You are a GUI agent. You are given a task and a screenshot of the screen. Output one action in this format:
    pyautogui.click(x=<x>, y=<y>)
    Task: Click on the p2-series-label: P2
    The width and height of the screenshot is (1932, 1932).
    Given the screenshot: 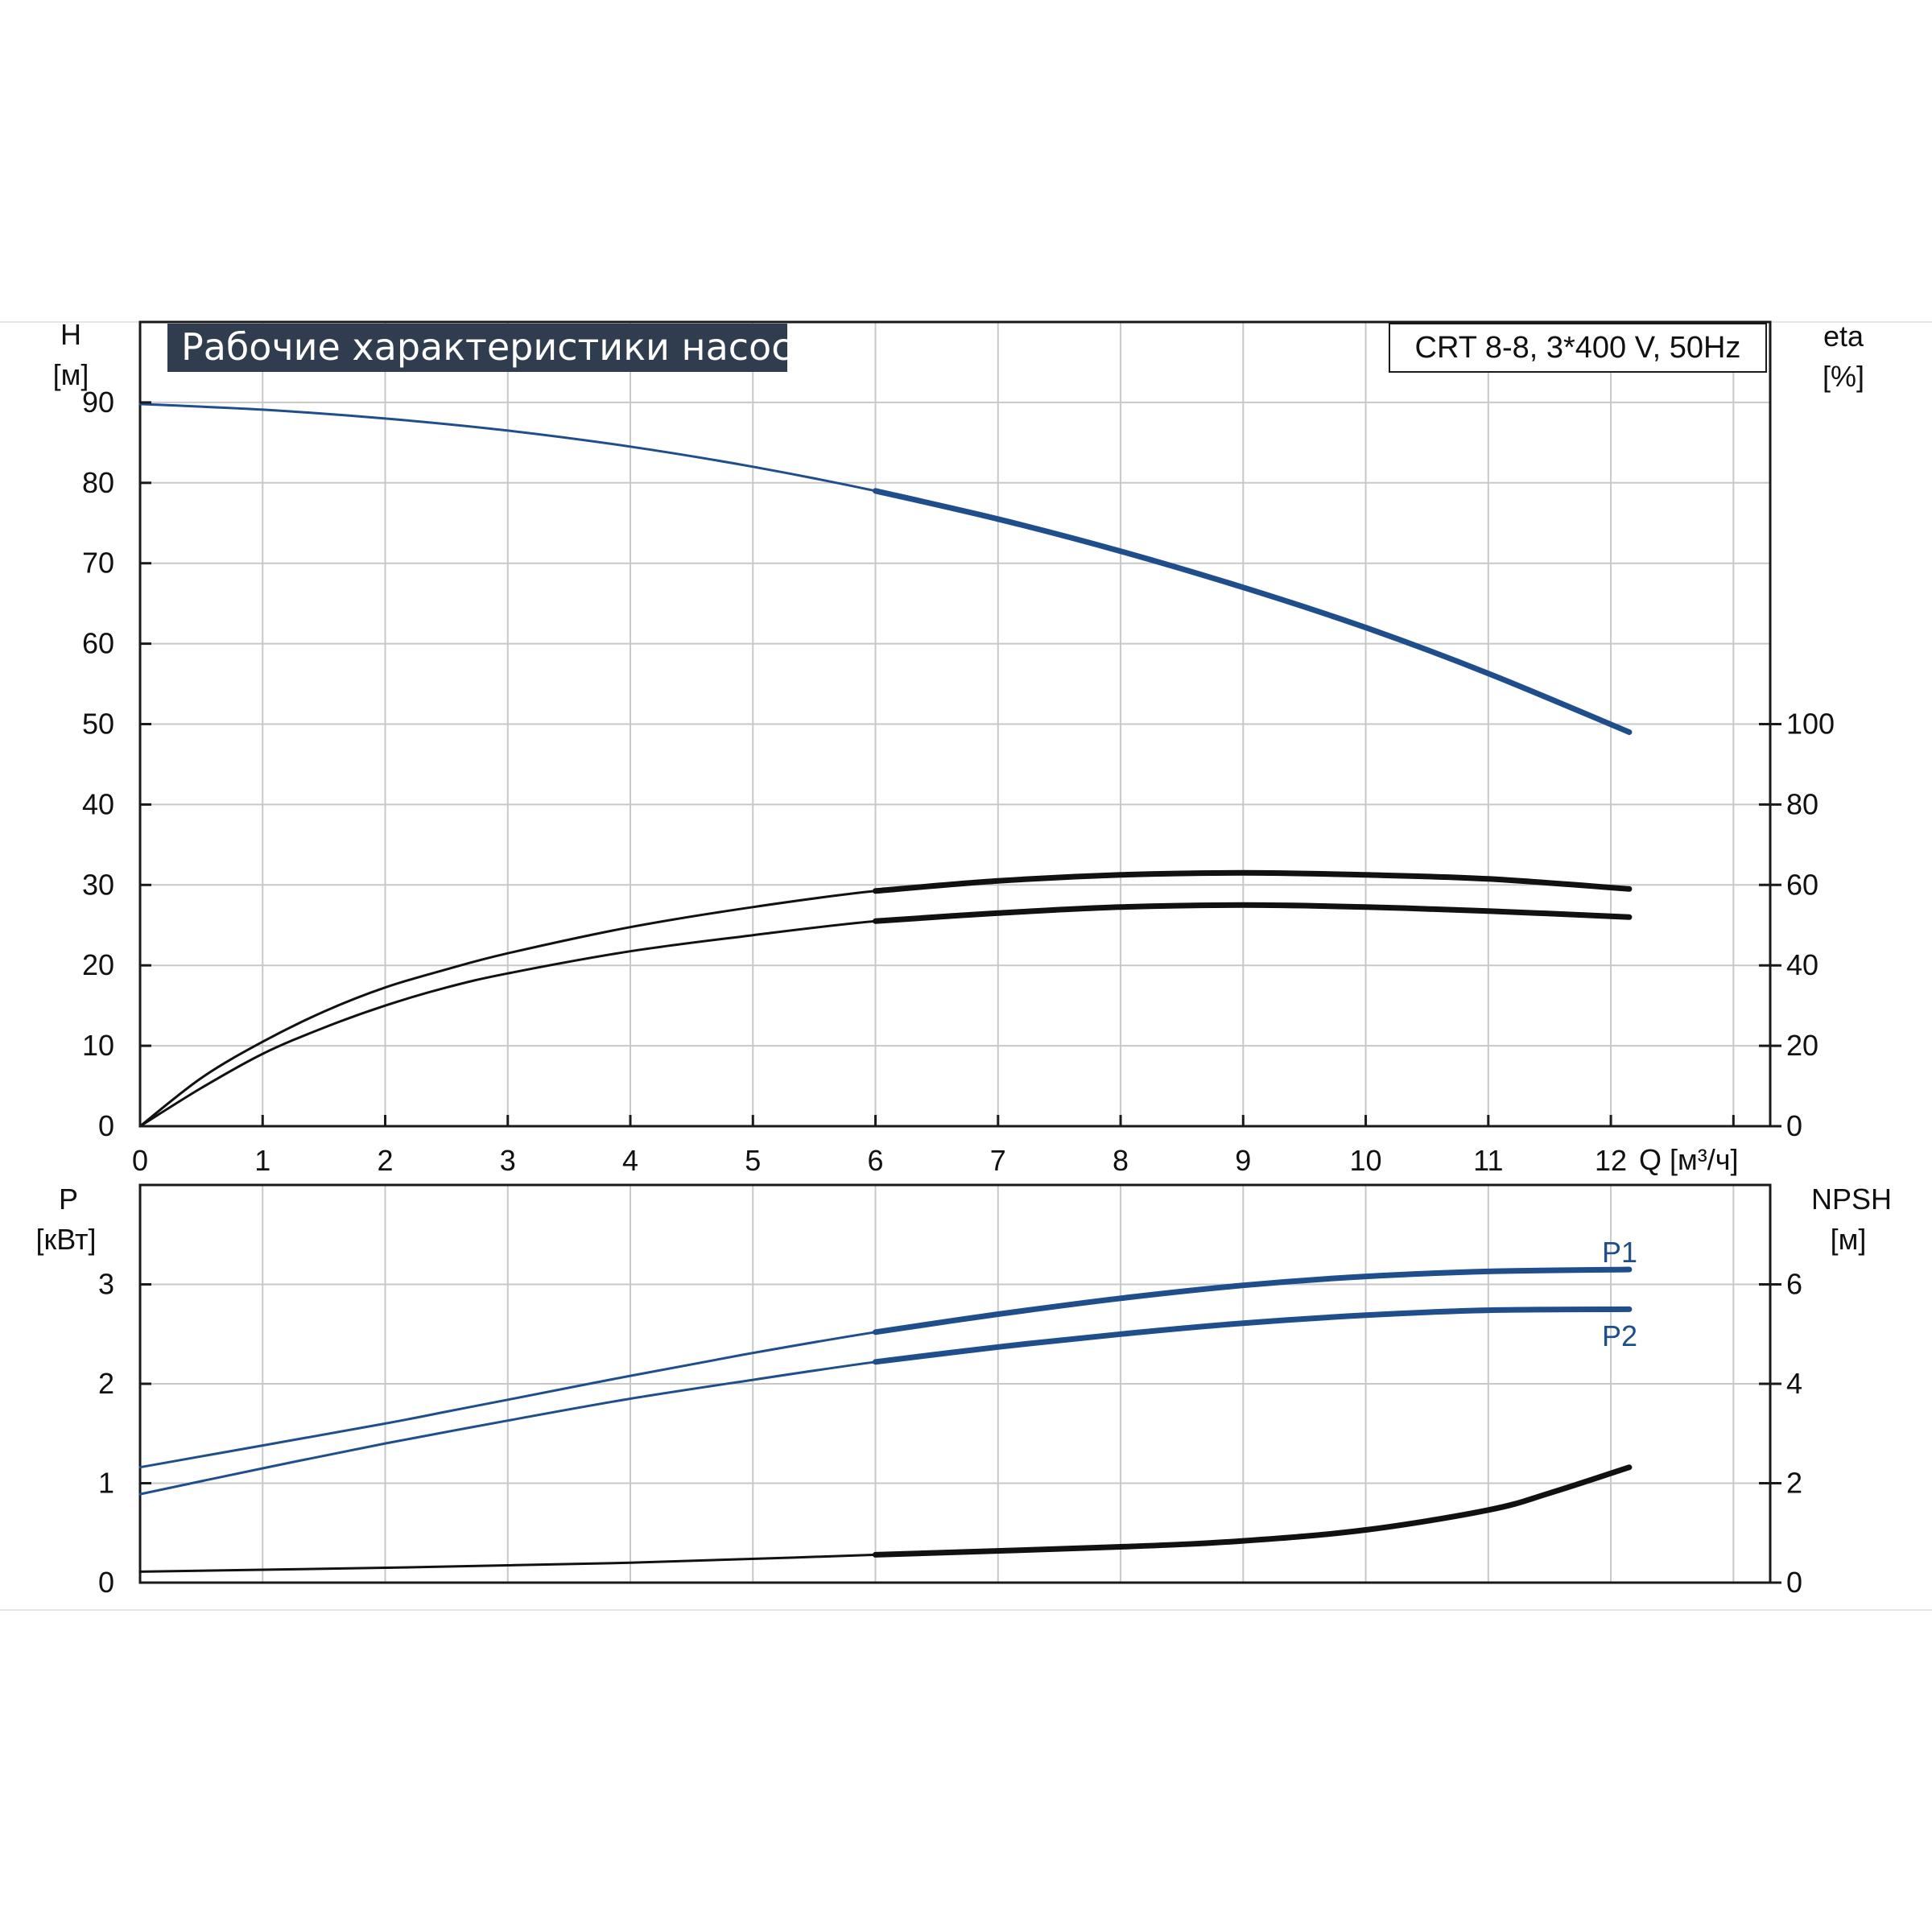 What is the action you would take?
    pyautogui.click(x=1619, y=1335)
    